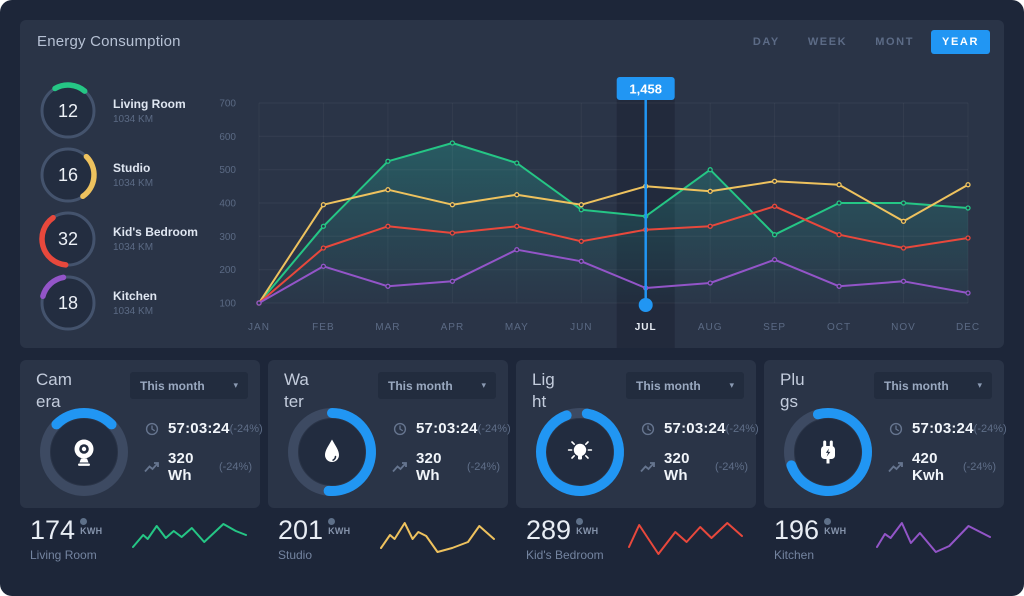 The width and height of the screenshot is (1024, 596). What do you see at coordinates (895, 42) in the screenshot?
I see `tab-month: MONT` at bounding box center [895, 42].